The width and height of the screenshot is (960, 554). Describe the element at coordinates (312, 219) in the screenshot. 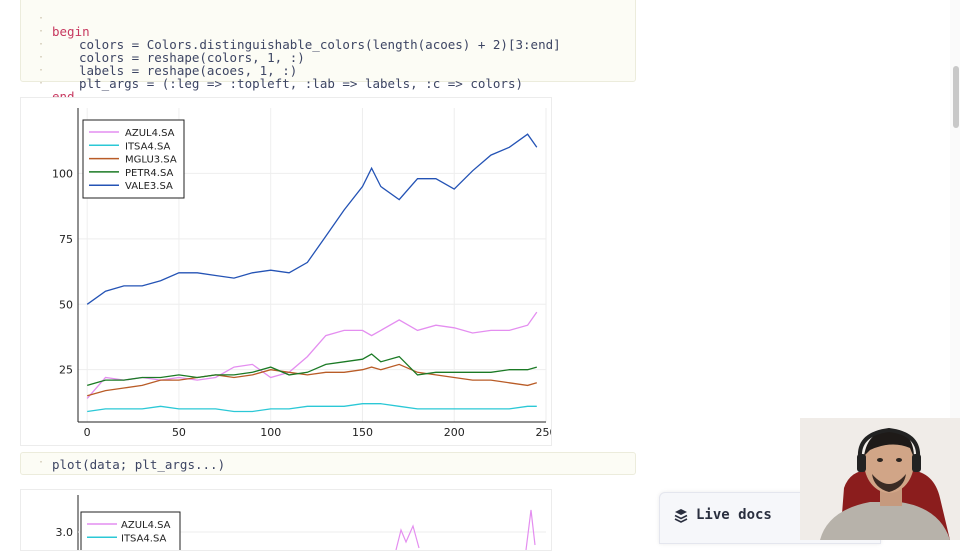

I see `series-line-vale3-sa` at that location.